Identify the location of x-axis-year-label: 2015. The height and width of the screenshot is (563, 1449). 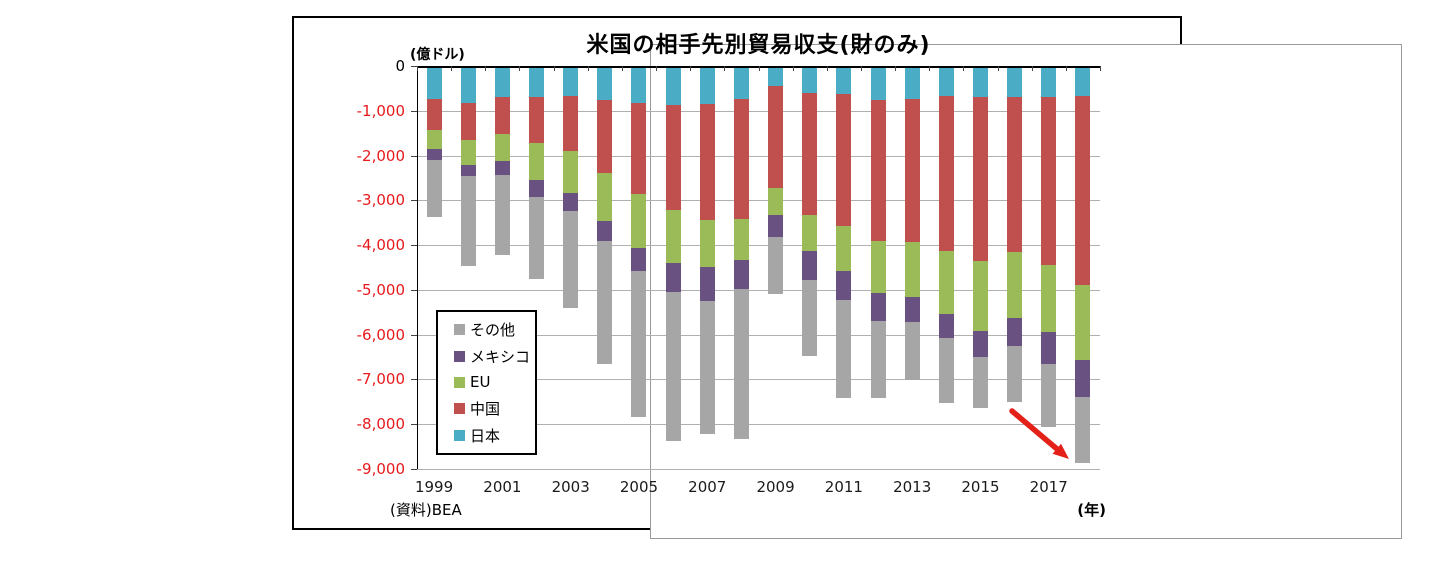
(980, 487).